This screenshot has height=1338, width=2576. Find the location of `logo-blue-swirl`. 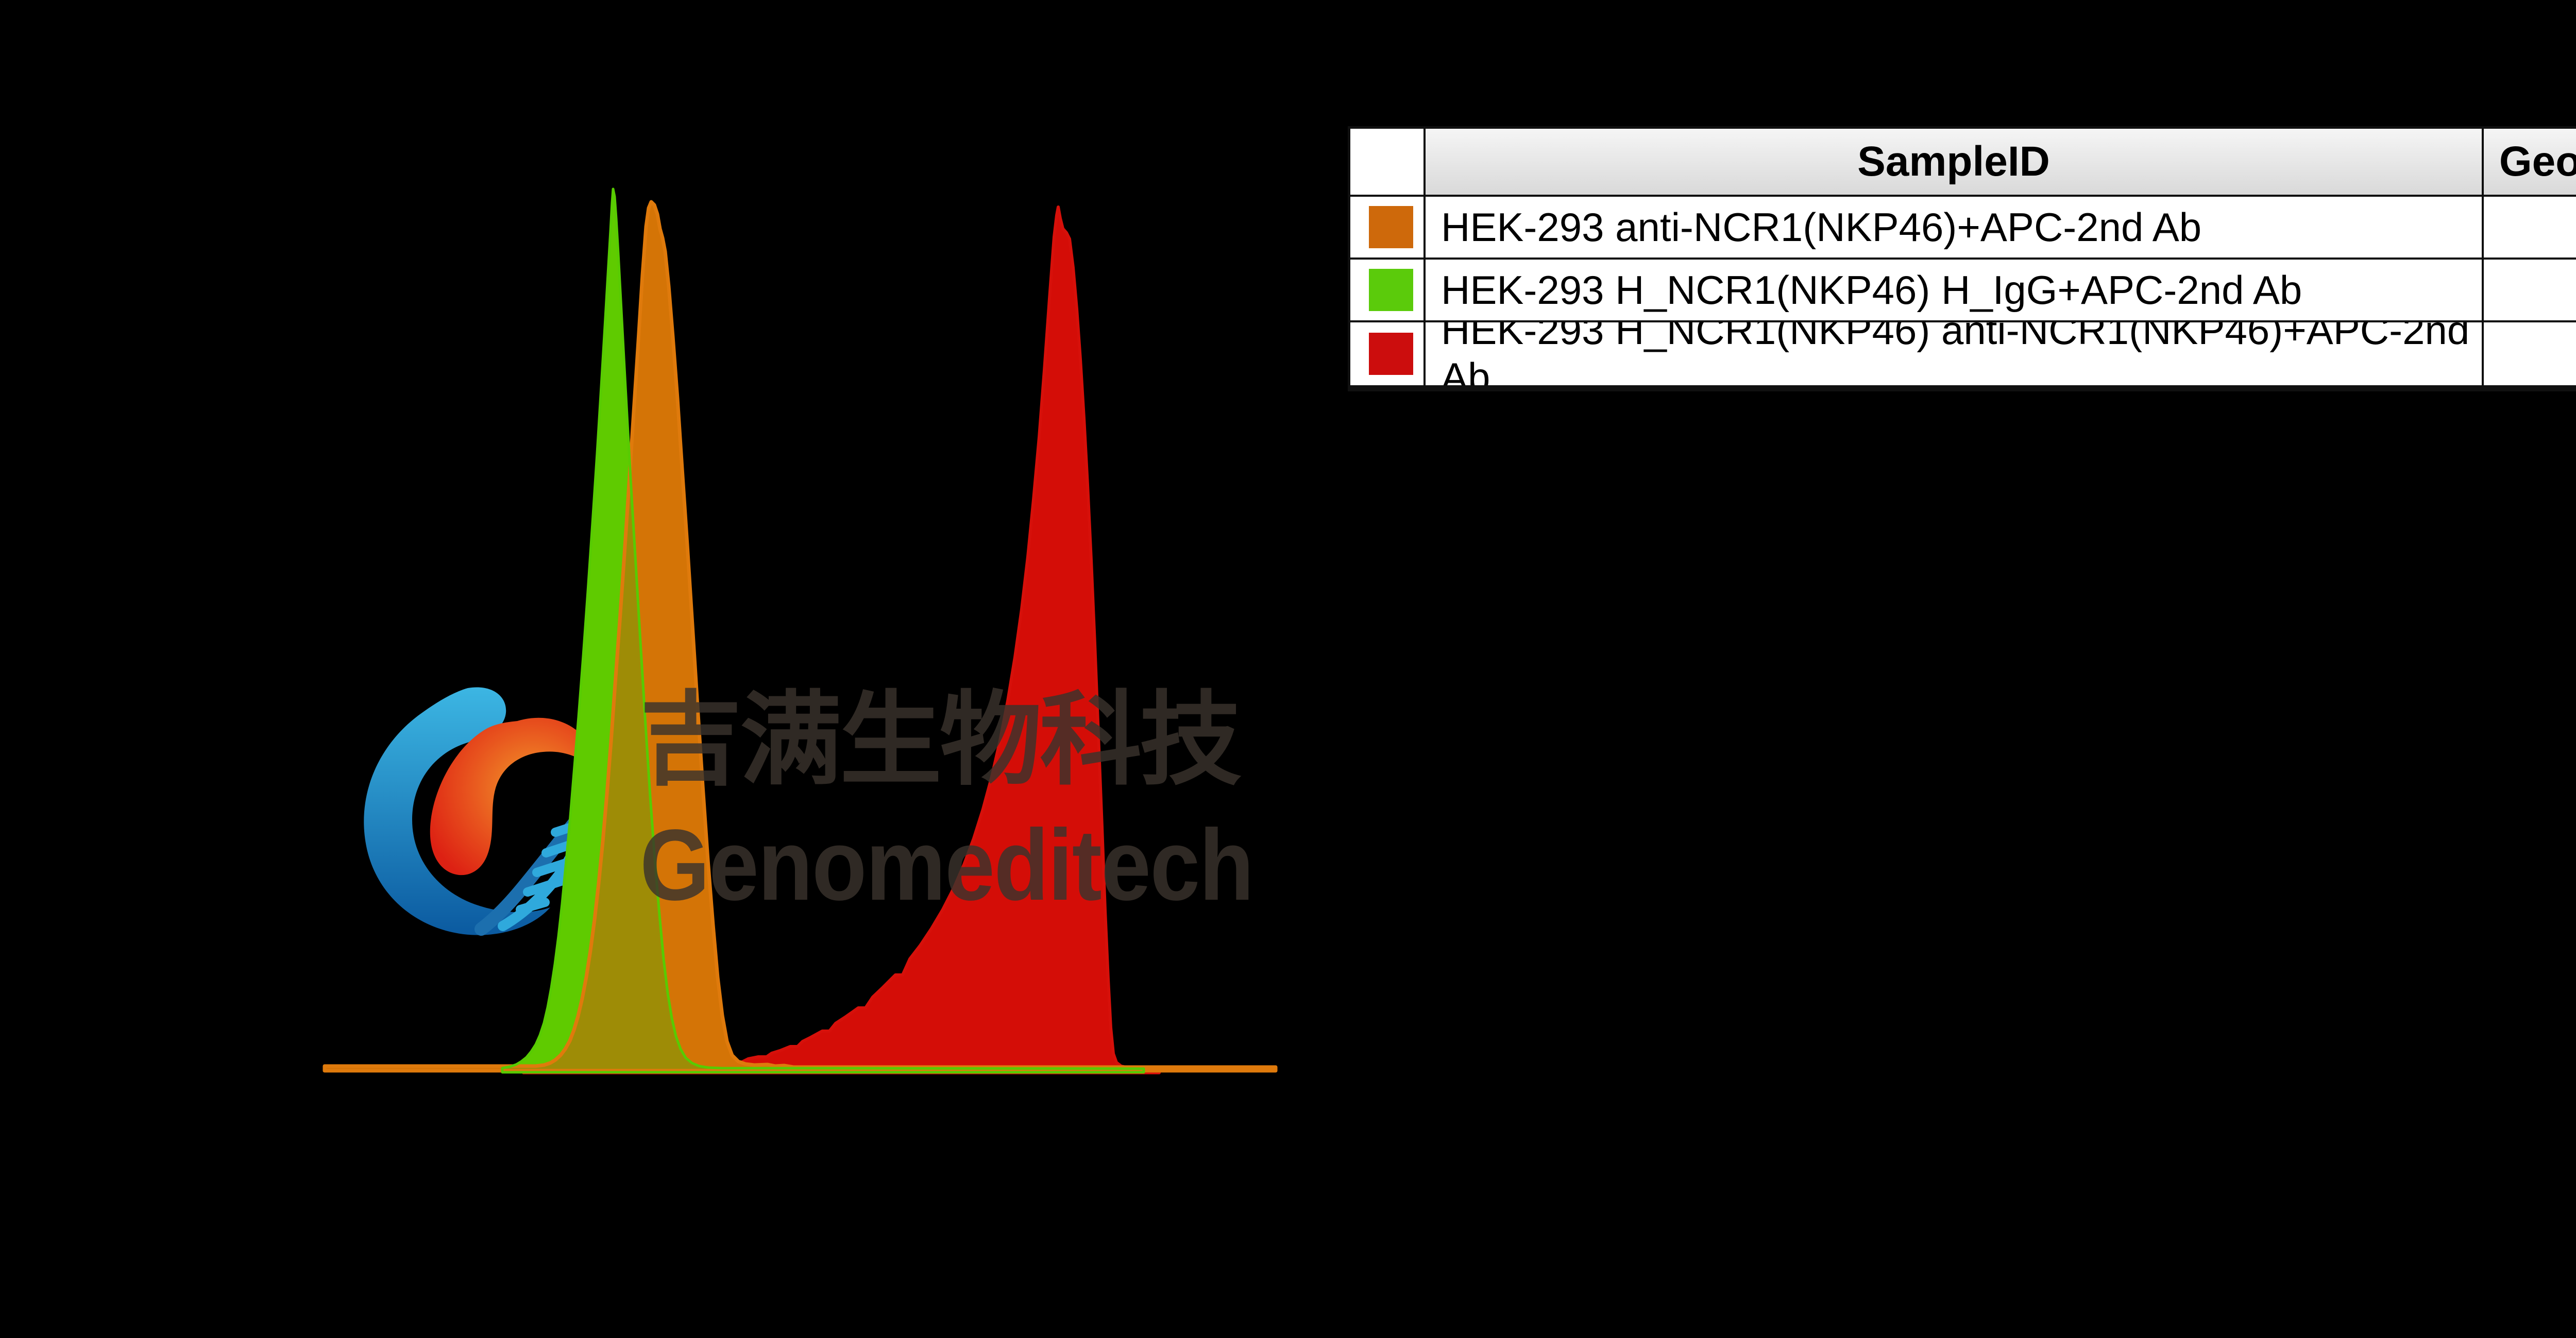

logo-blue-swirl is located at coordinates (457, 811).